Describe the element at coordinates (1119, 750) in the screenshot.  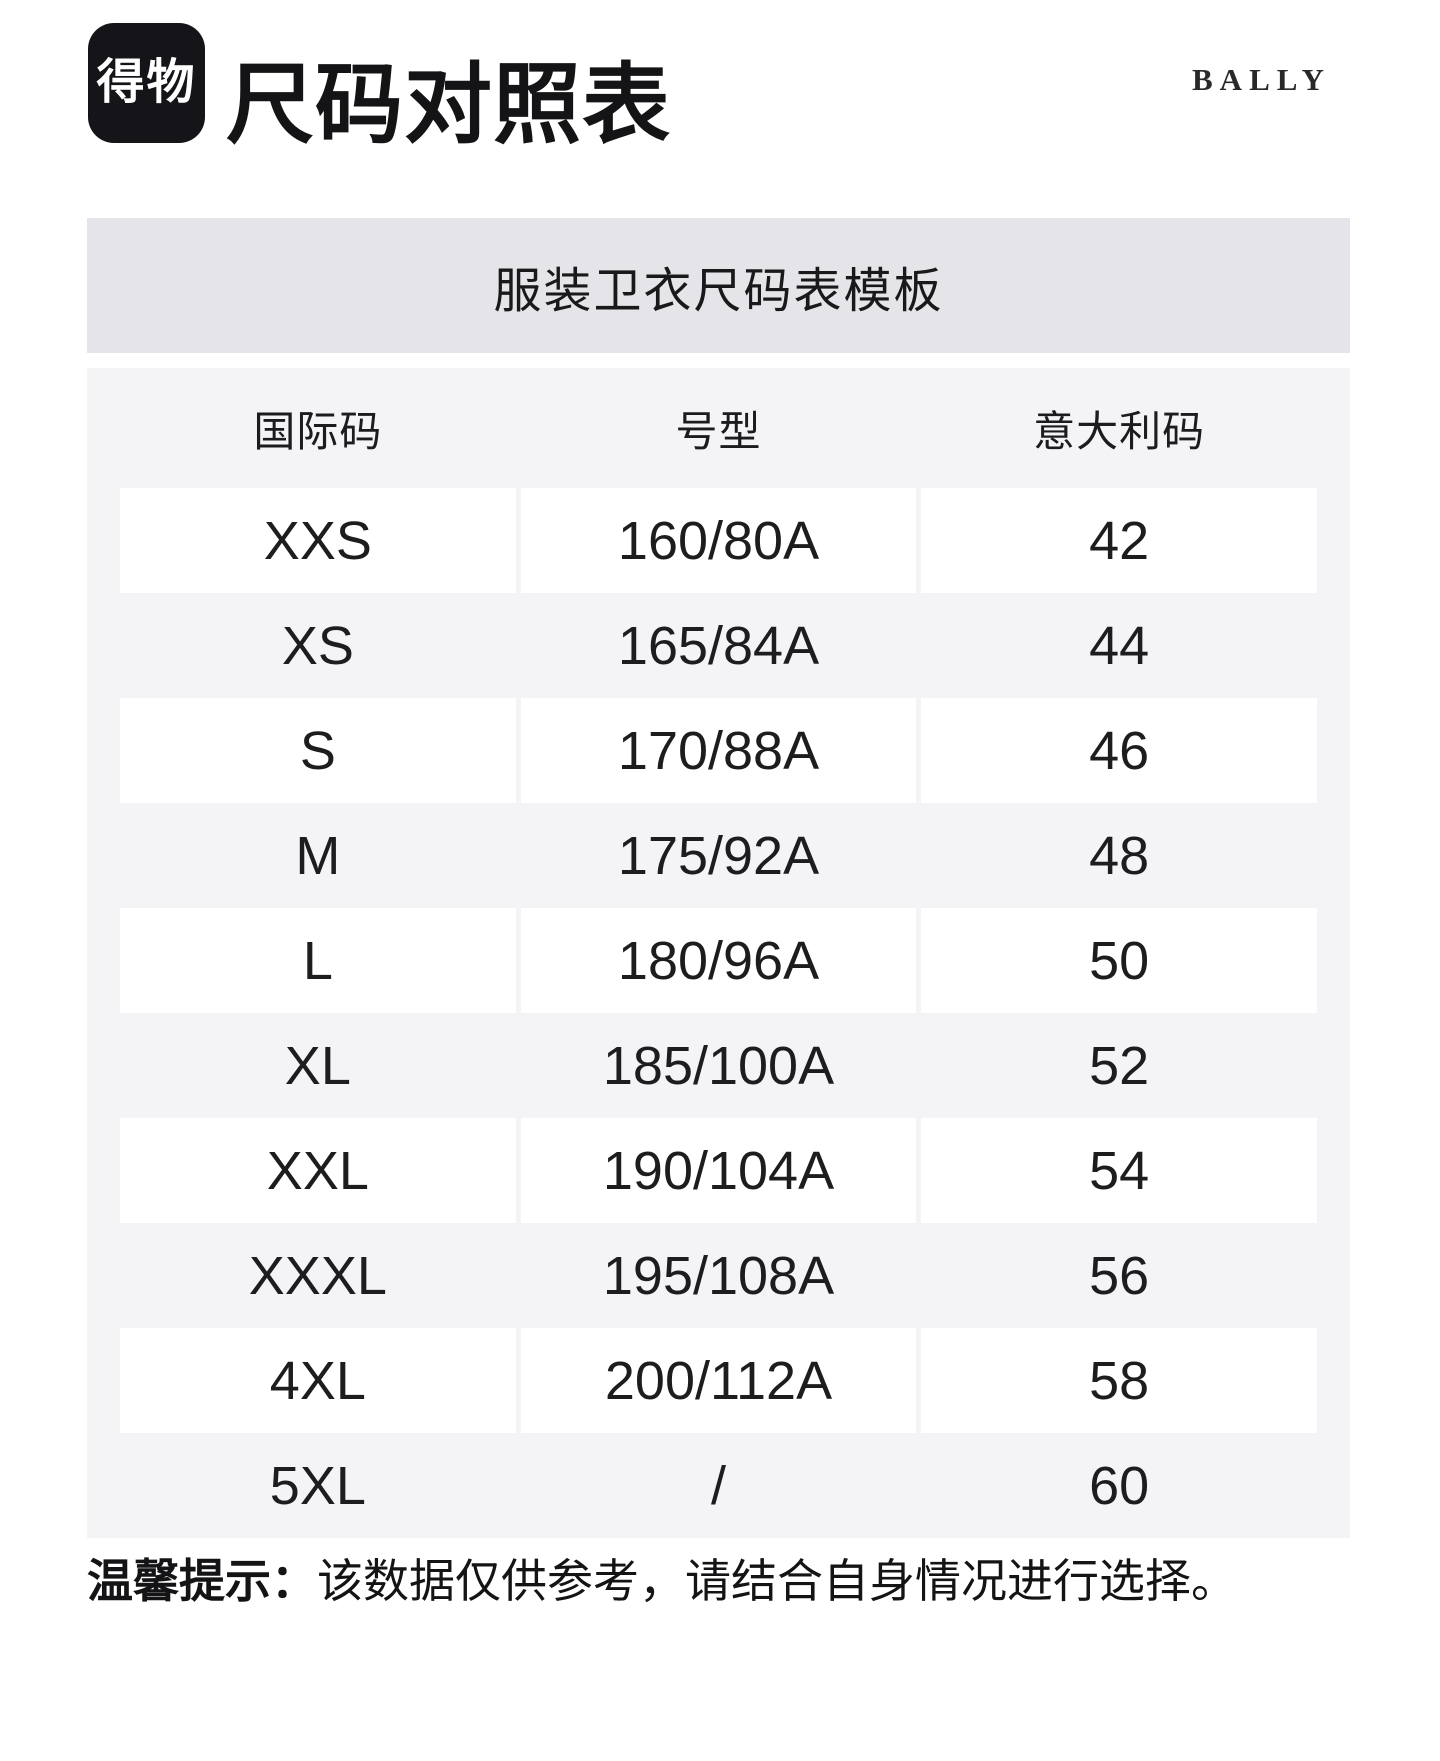
I see `cell-italian-size: 46` at that location.